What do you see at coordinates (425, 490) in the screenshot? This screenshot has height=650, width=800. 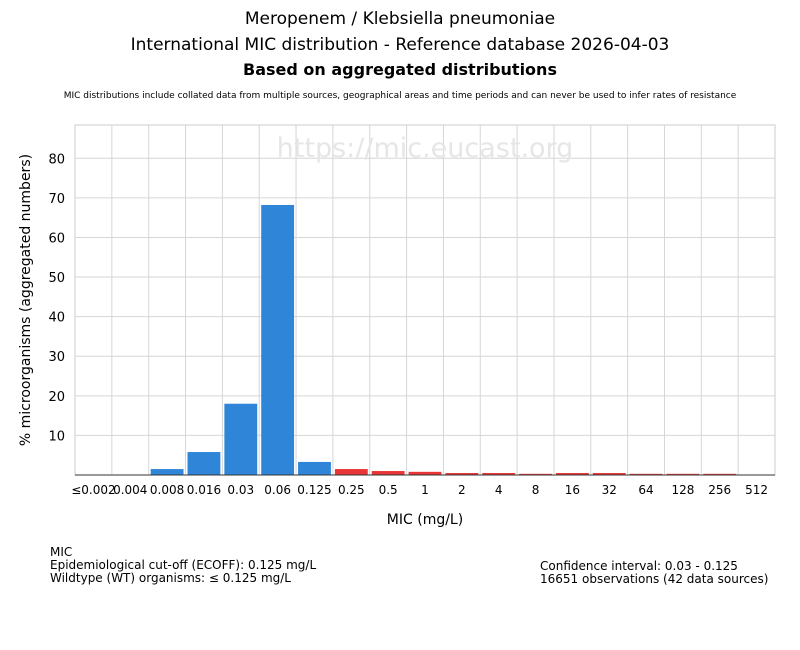 I see `x-tick-label: 1` at bounding box center [425, 490].